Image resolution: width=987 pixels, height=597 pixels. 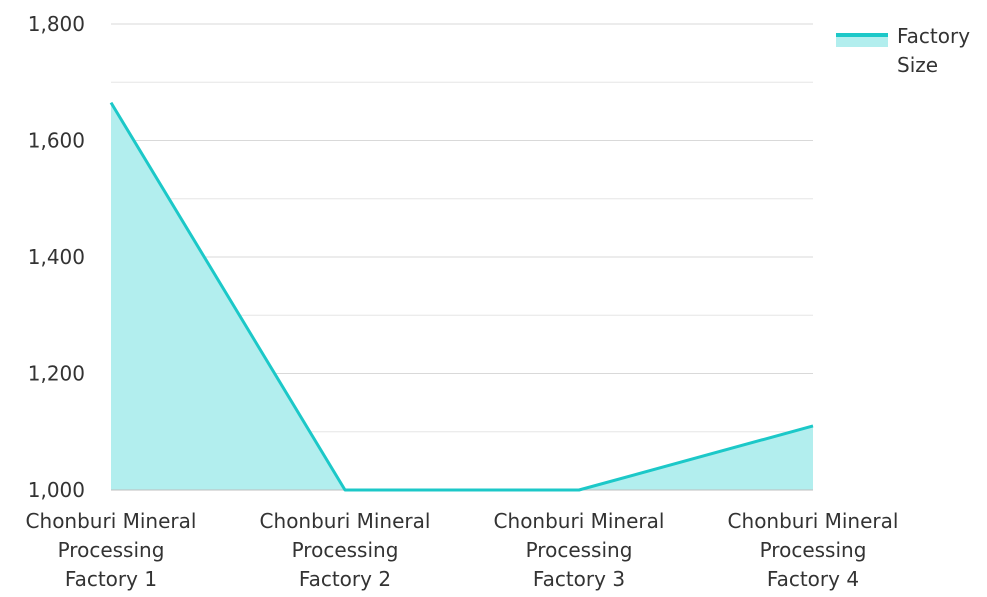 What do you see at coordinates (917, 65) in the screenshot?
I see `legend-label-line: Size` at bounding box center [917, 65].